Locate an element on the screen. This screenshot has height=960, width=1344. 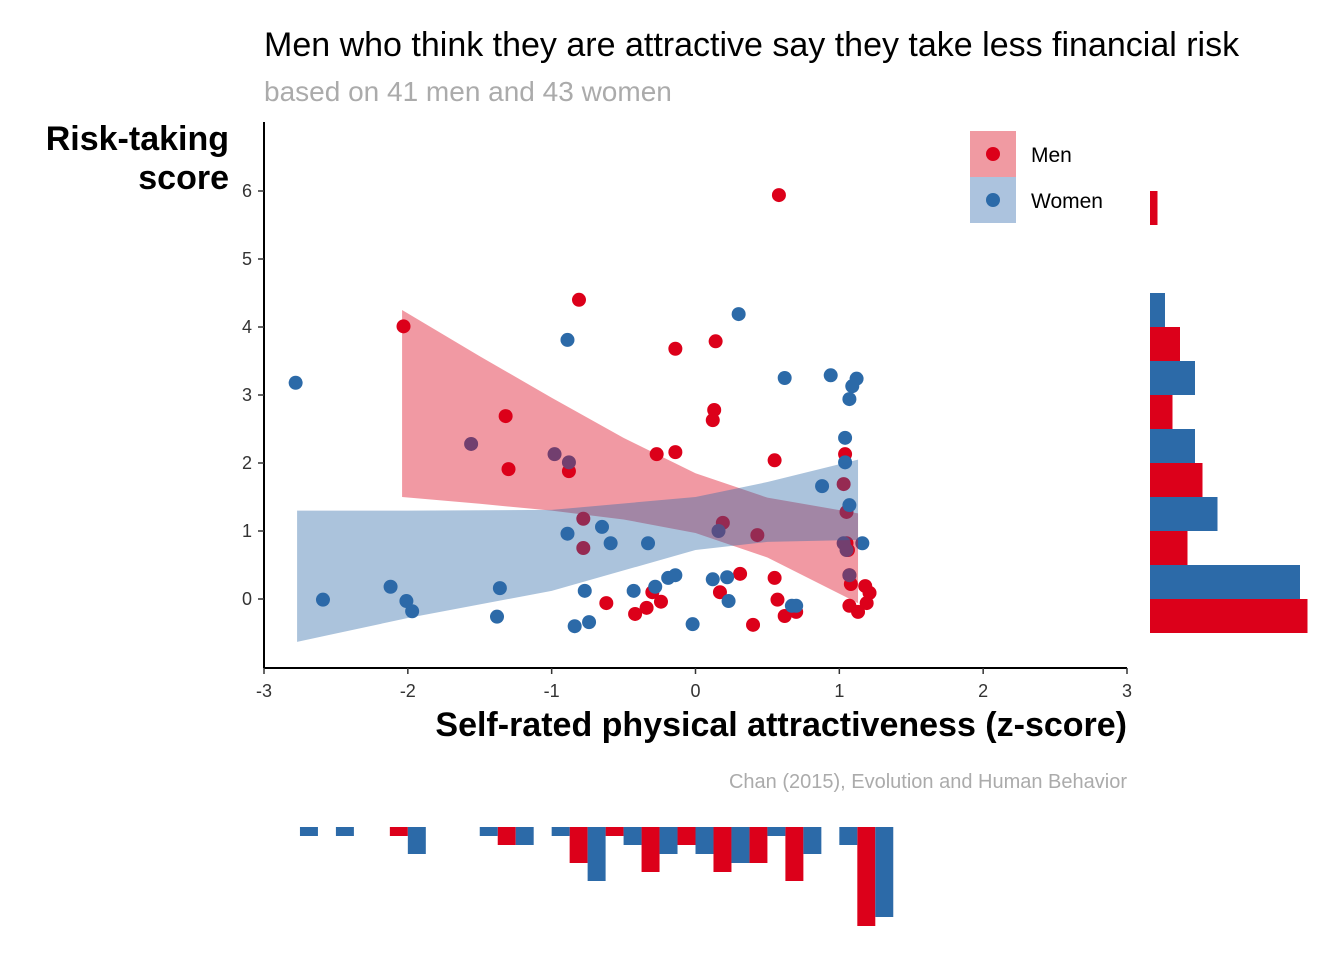
fit-band-women is located at coordinates (578, 550).